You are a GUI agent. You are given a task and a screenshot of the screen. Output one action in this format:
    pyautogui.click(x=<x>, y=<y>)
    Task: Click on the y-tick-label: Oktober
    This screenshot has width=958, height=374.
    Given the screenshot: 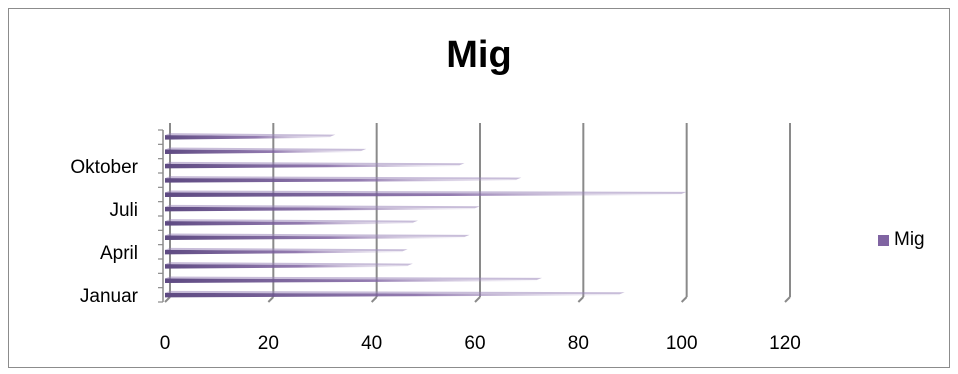 What is the action you would take?
    pyautogui.click(x=104, y=167)
    